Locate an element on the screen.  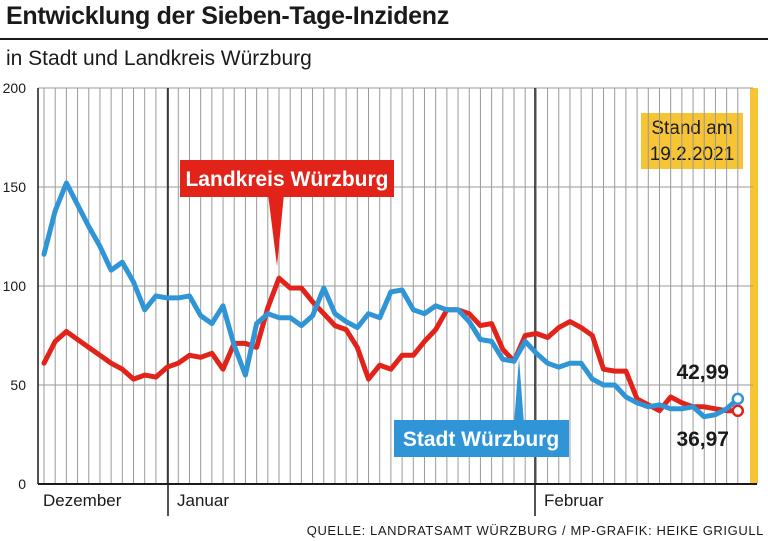
month-label: Januar is located at coordinates (203, 500).